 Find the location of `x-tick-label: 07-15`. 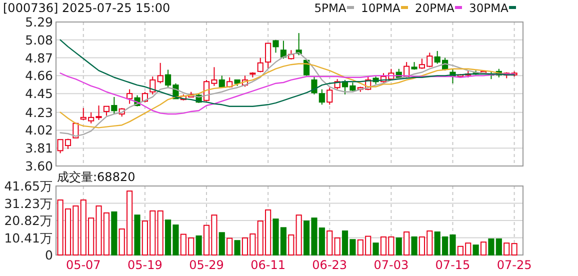

x-tick-label: 07-15 is located at coordinates (452, 265).